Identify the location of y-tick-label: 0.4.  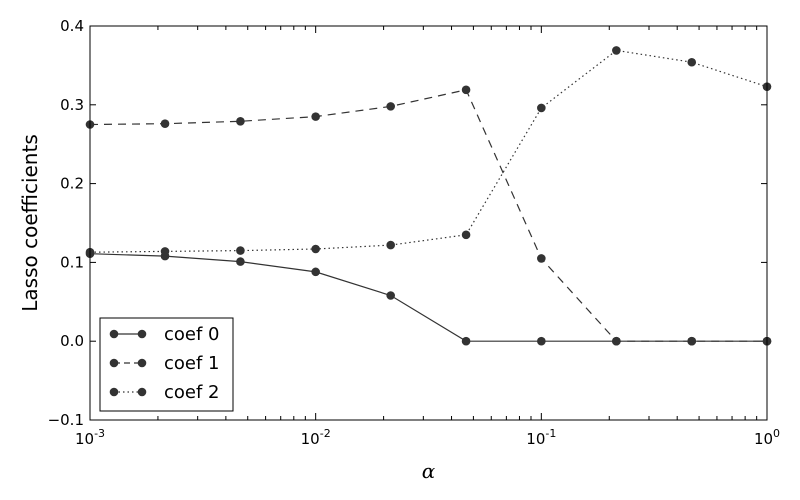
(72, 26).